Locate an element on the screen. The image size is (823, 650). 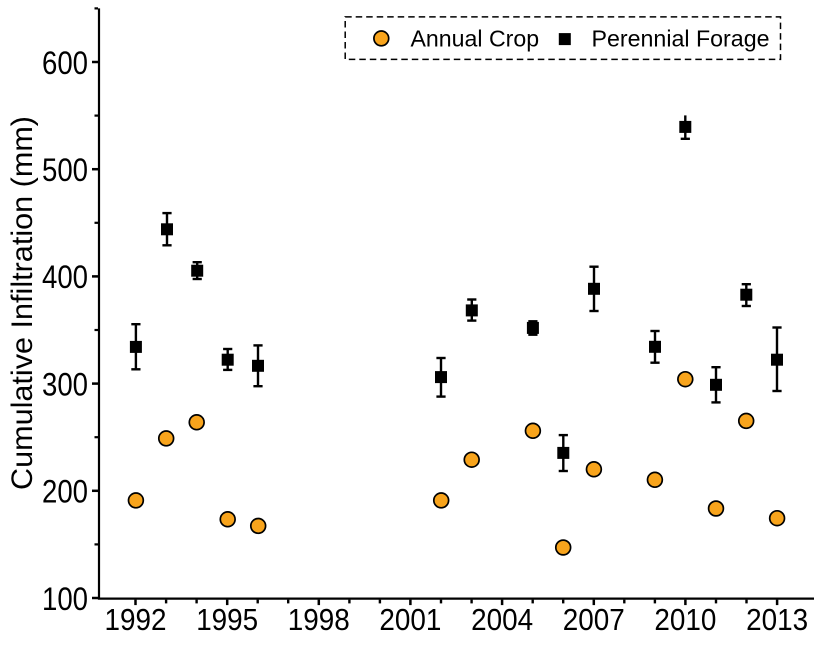
svg-text: 2004 is located at coordinates (502, 619).